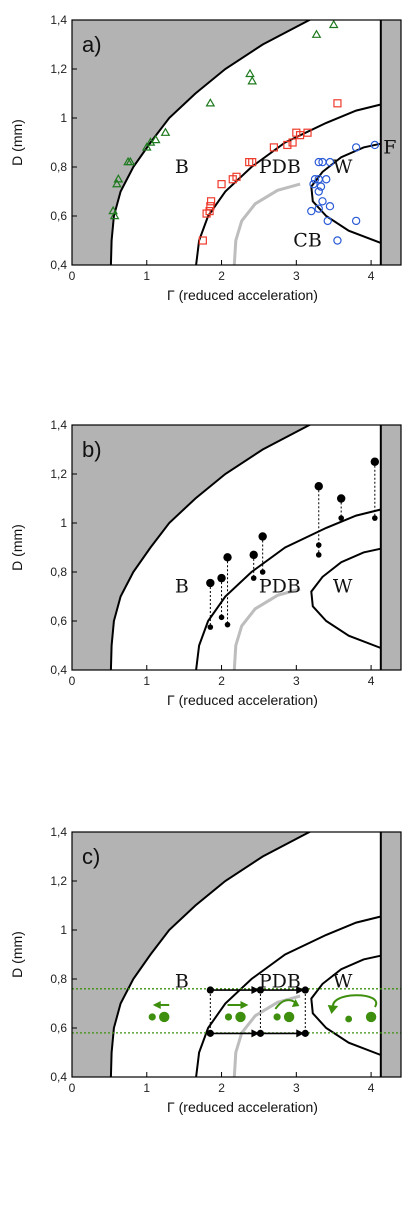 This screenshot has width=411, height=1229. Describe the element at coordinates (240, 1017) in the screenshot. I see `grains-pdb1-large-grain` at that location.